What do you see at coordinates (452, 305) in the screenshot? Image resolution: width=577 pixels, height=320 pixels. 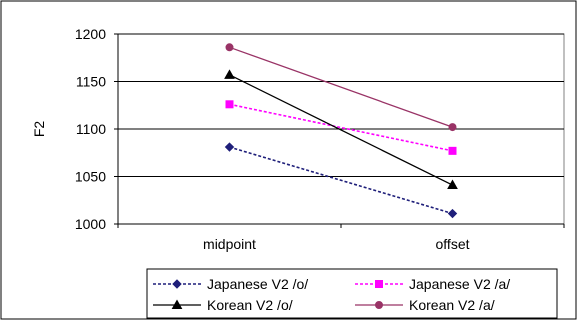 I see `legend-label: Korean V2 /a/` at bounding box center [452, 305].